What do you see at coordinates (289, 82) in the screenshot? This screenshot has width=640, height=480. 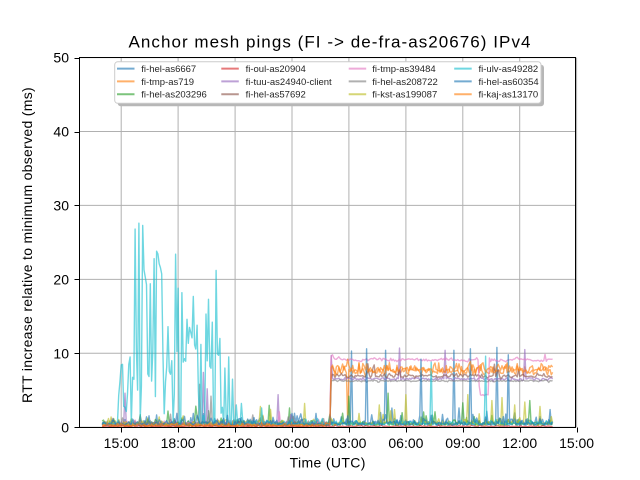 I see `svg-text: fi-tuu-as24940-client` at bounding box center [289, 82].